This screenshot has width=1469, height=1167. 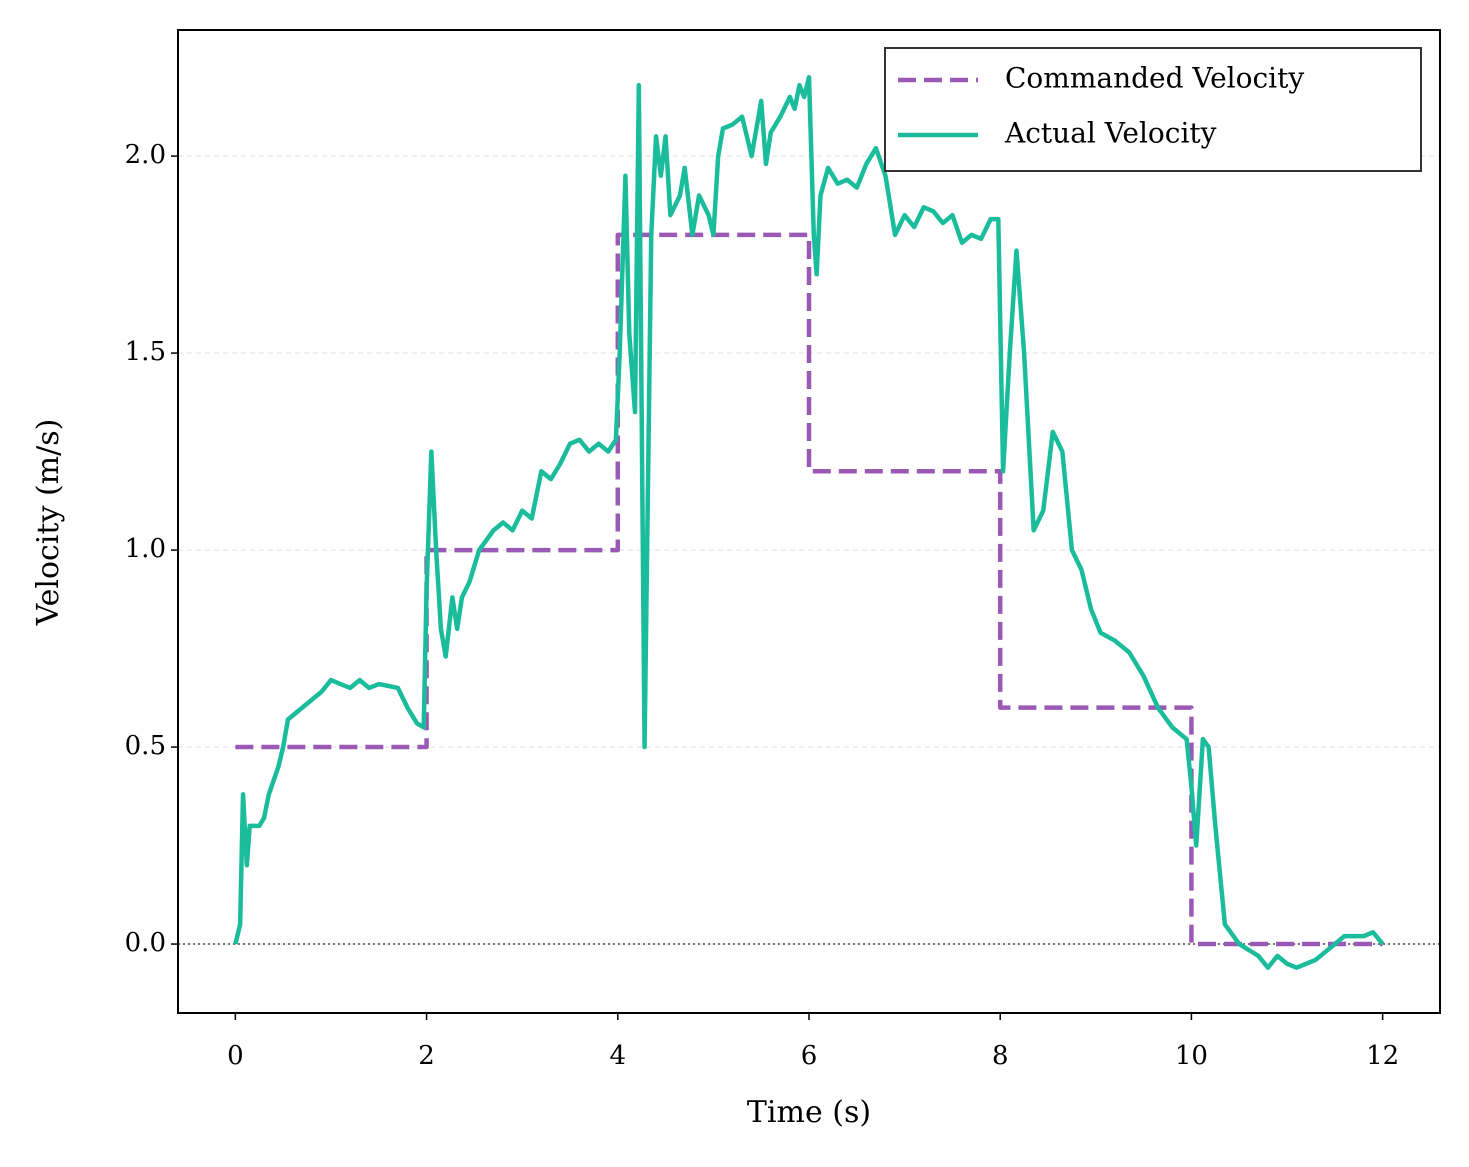 What do you see at coordinates (145, 746) in the screenshot?
I see `y-tick-label: 0.5` at bounding box center [145, 746].